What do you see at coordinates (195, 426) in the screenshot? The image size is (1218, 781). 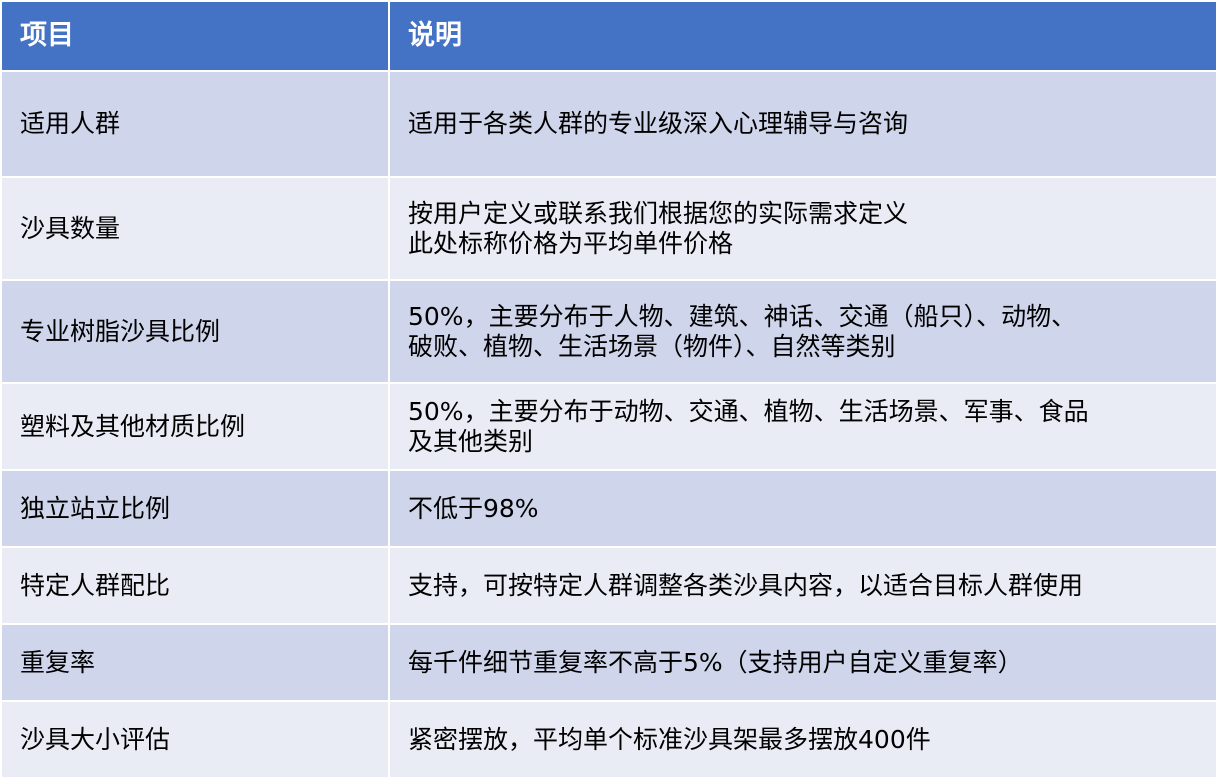 I see `row-item: 塑料及其他材质比例` at bounding box center [195, 426].